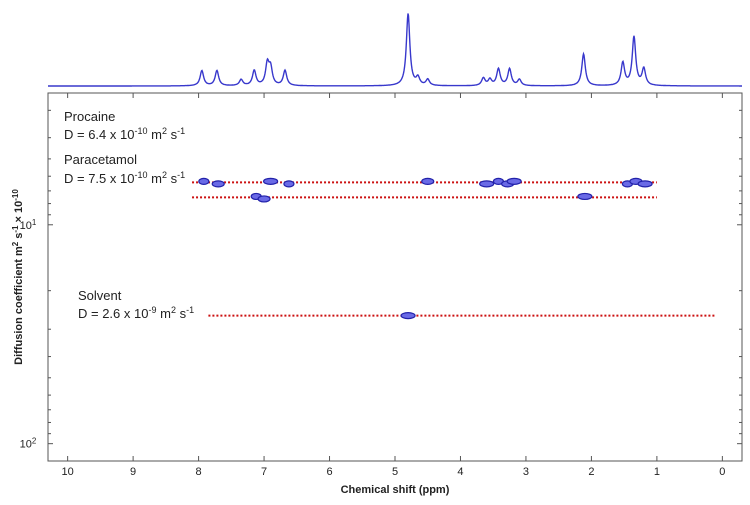  I want to click on solvent-name-label: Solvent, so click(100, 295).